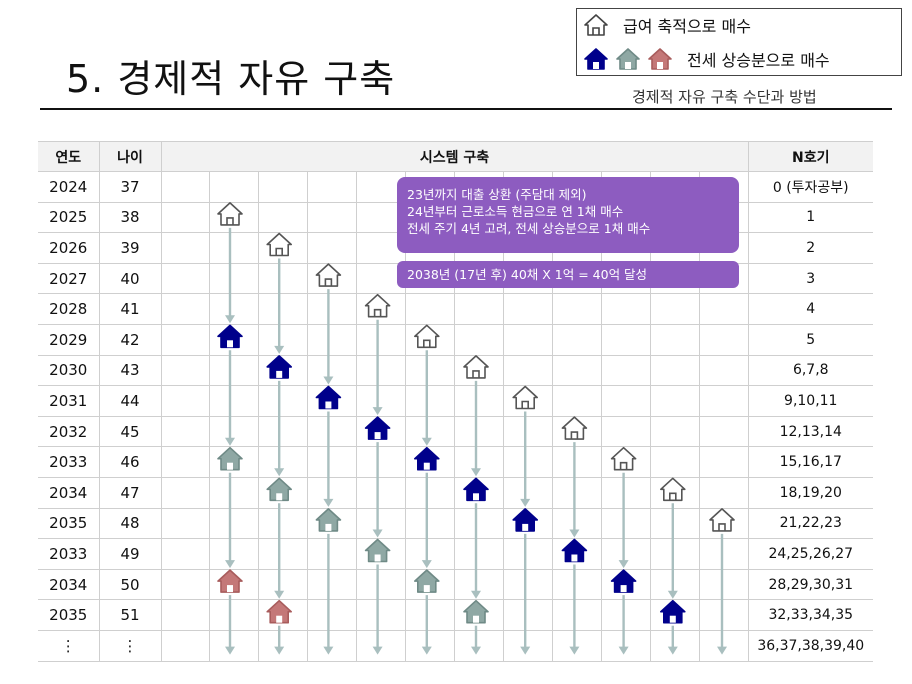 The height and width of the screenshot is (684, 912). Describe the element at coordinates (810, 493) in the screenshot. I see `cell-n: 18,19,20` at that location.